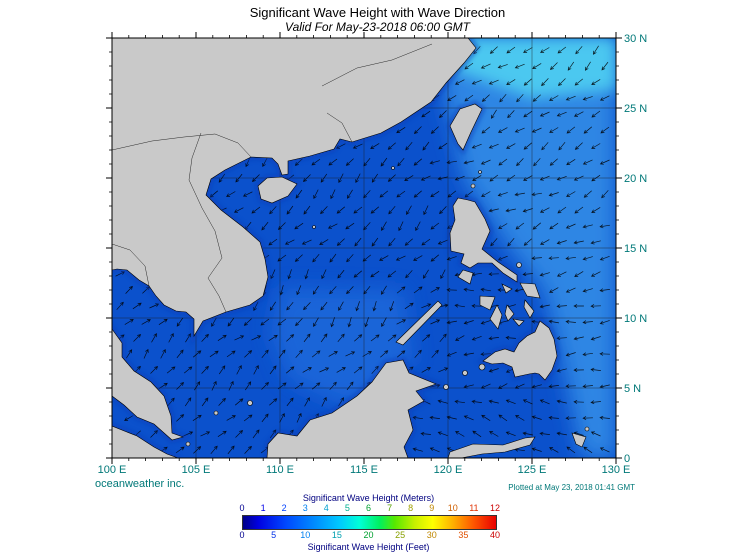  Describe the element at coordinates (616, 470) in the screenshot. I see `lon-label: 130 E` at that location.